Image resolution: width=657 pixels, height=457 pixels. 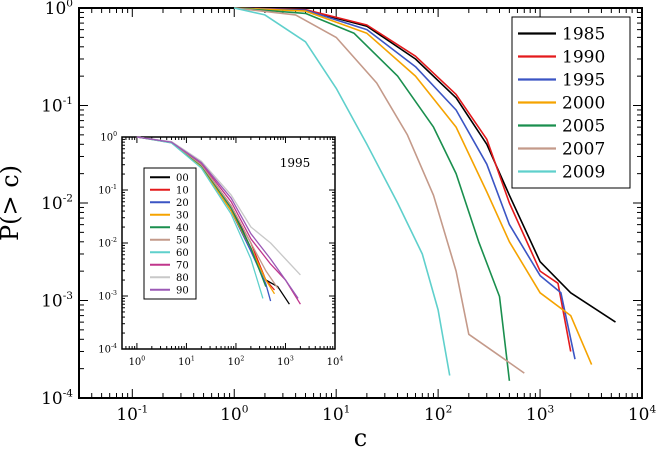 What do you see at coordinates (182, 215) in the screenshot?
I see `inset-legend-label-30: 30` at bounding box center [182, 215].